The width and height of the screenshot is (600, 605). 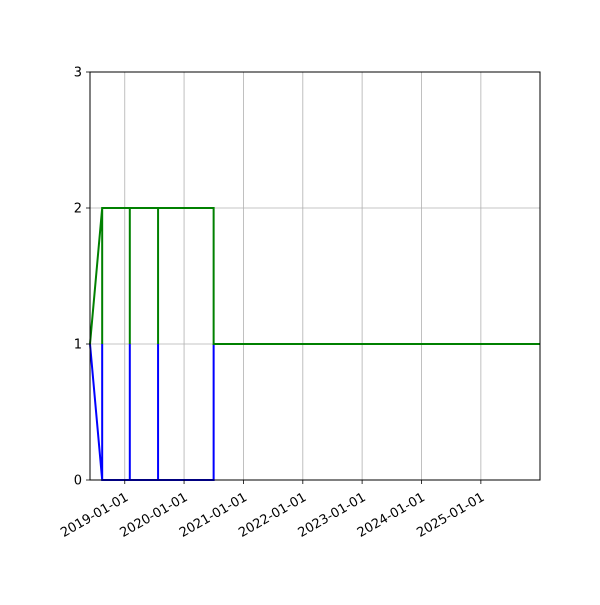 I want to click on y-tick-label: 0, so click(x=78, y=481).